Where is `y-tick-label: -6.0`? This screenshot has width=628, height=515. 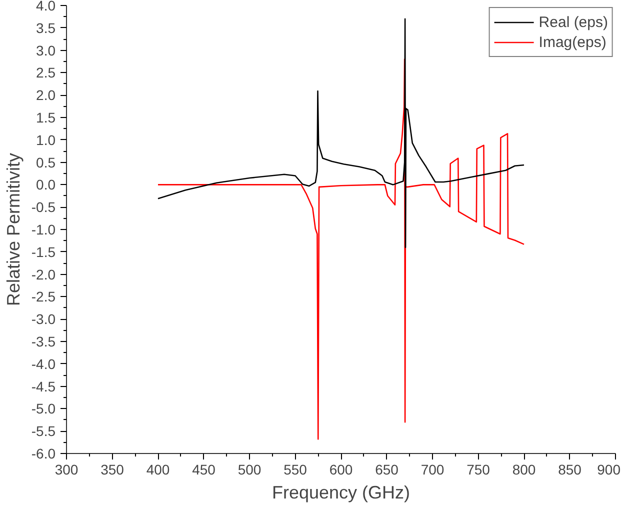
y-tick-label: -6.0 is located at coordinates (43, 454).